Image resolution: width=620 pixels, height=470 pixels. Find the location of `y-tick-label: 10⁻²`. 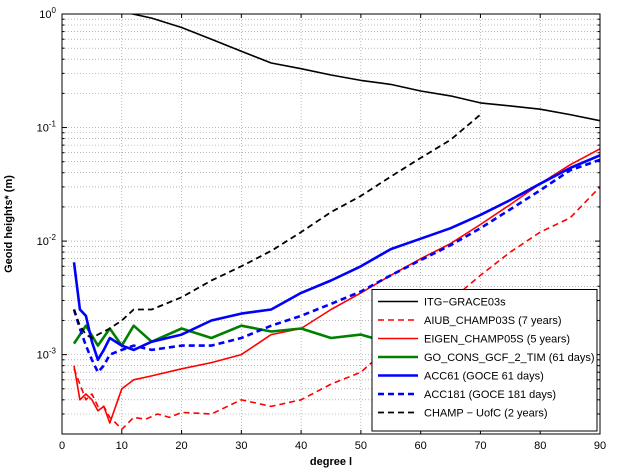

y-tick-label: 10⁻² is located at coordinates (47, 240).